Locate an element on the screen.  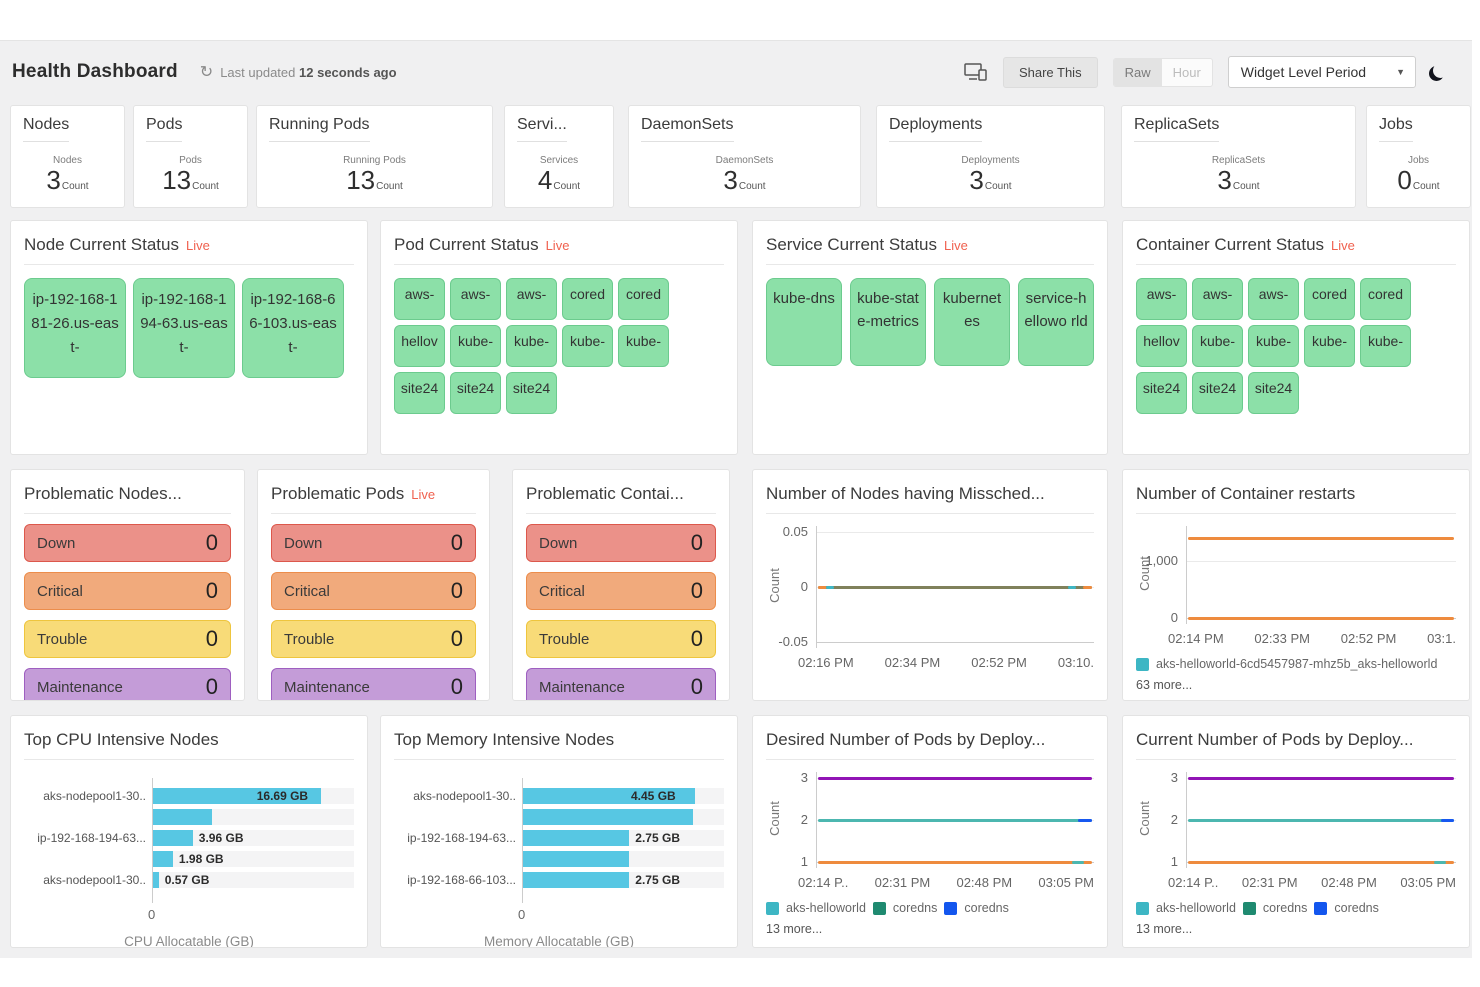
toggle-raw: Raw is located at coordinates (1137, 72).